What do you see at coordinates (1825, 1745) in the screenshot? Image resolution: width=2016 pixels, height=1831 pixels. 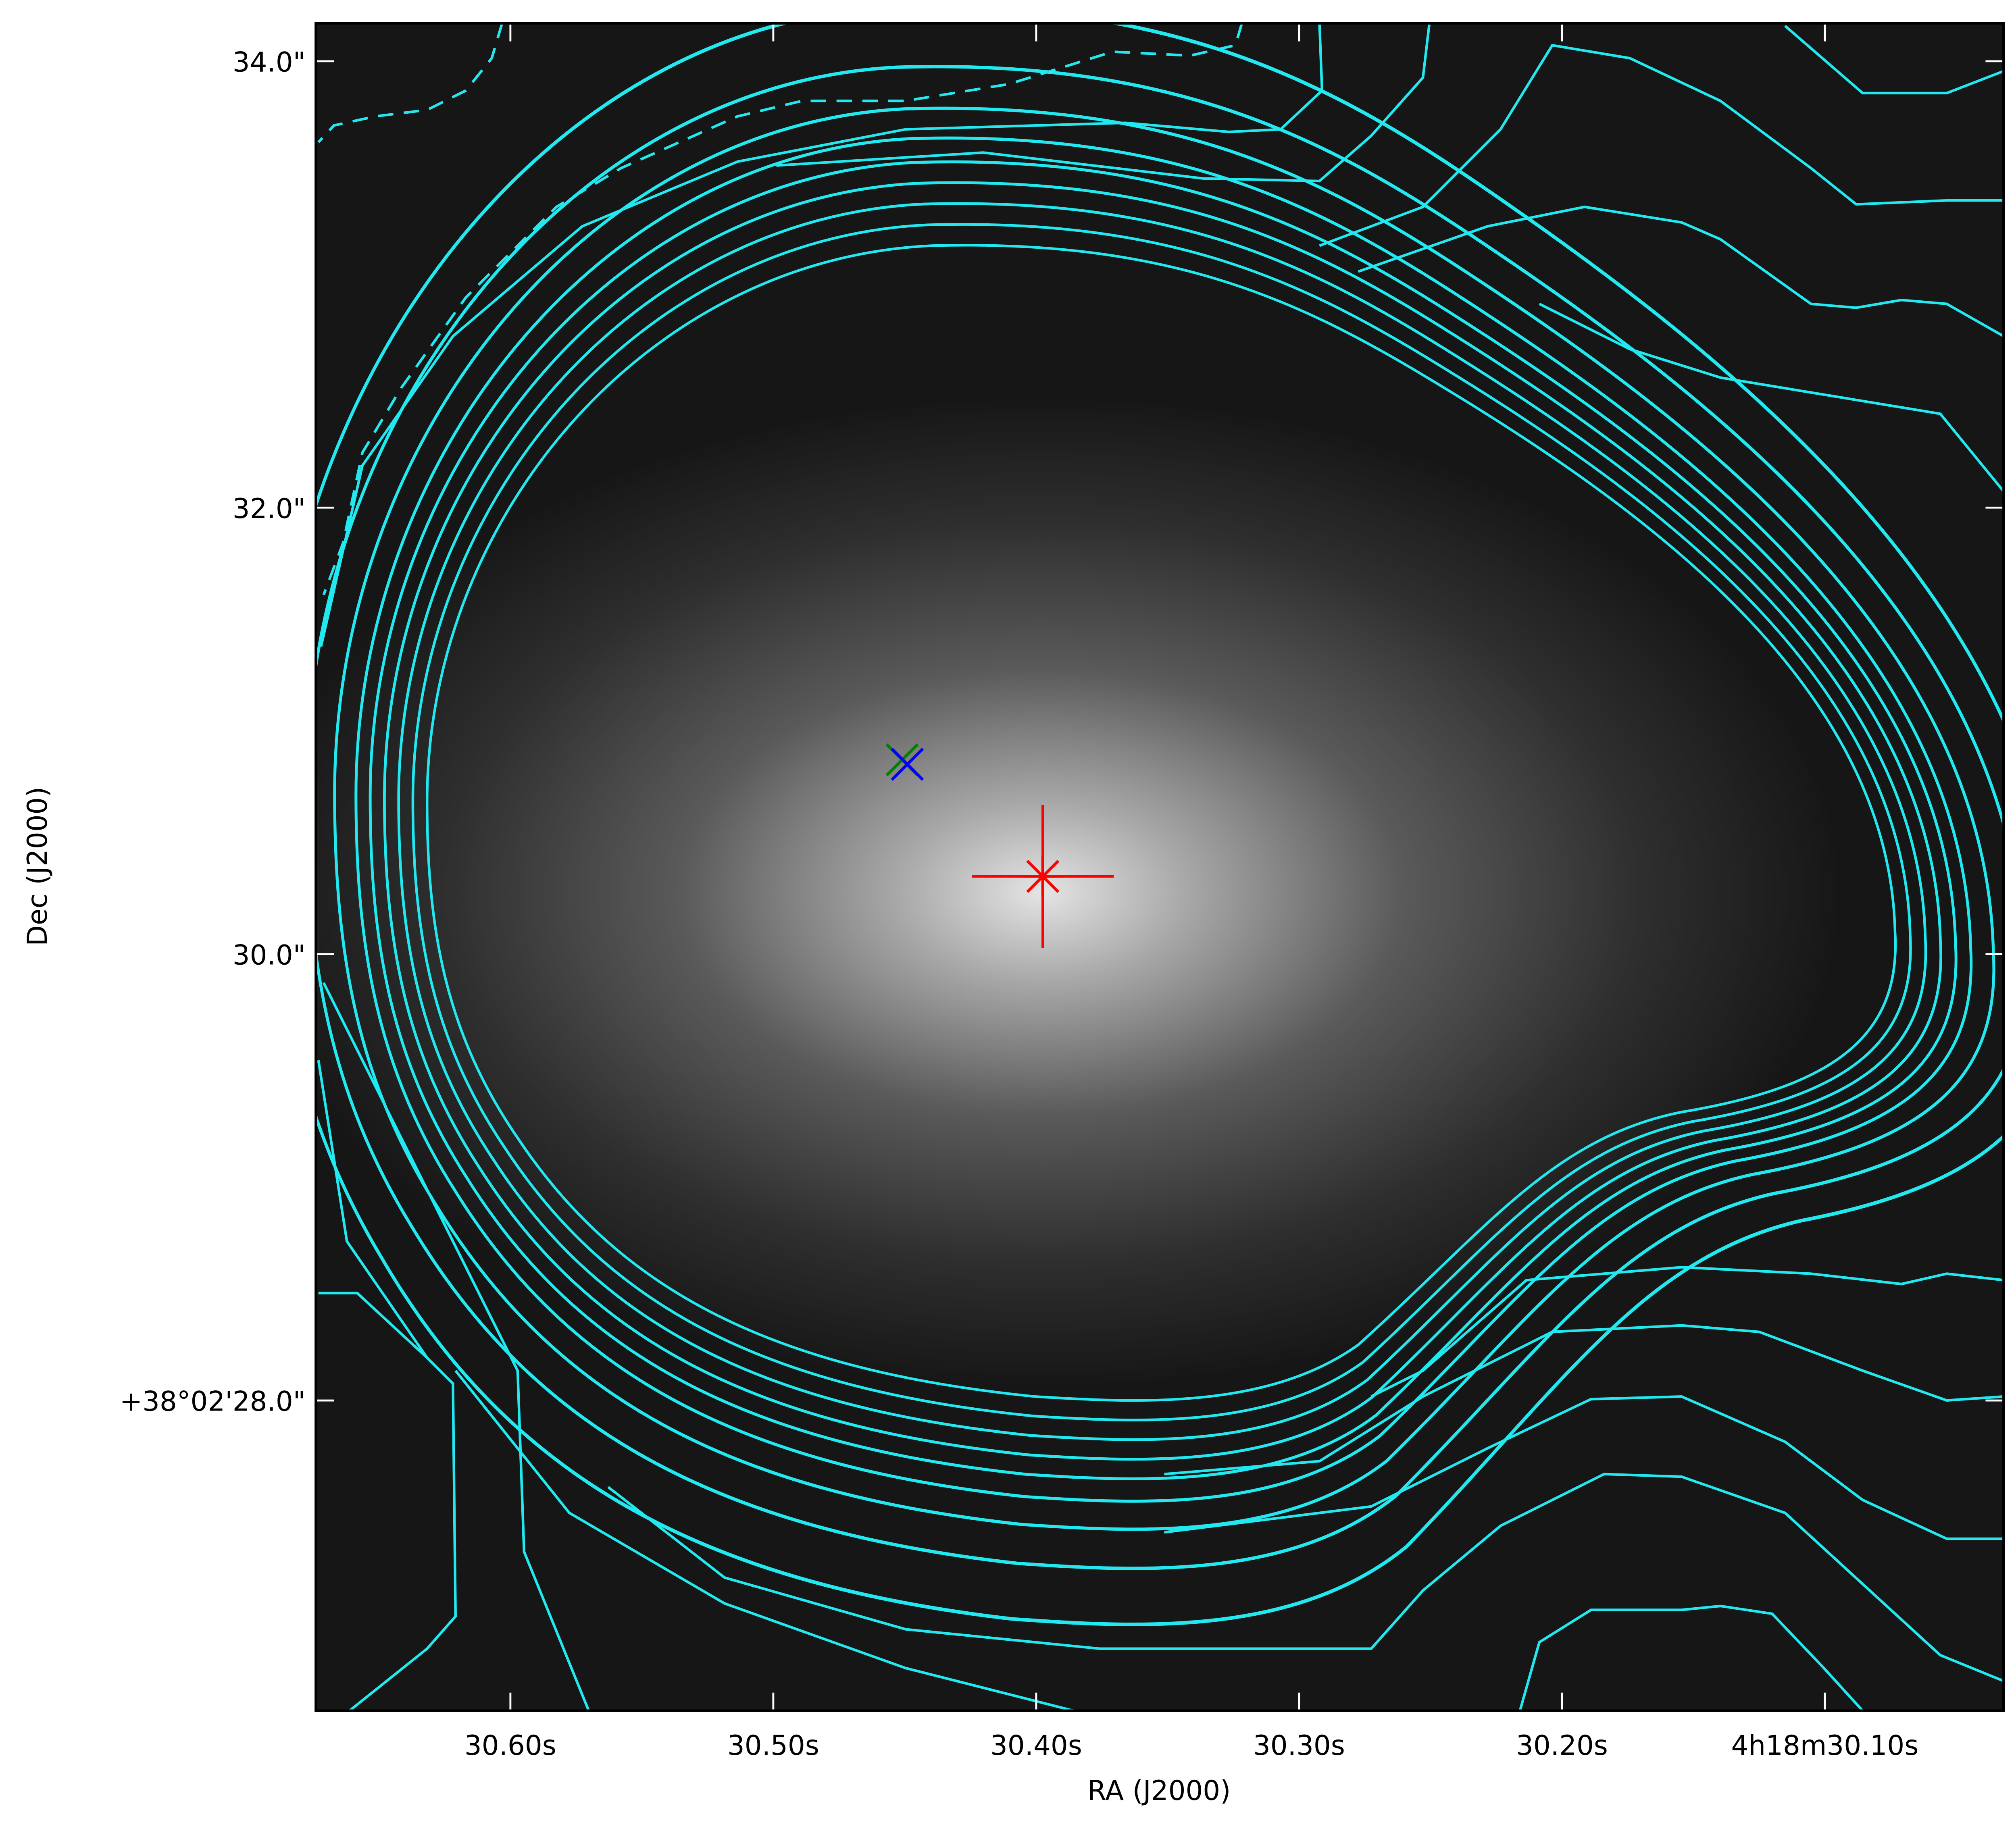 I see `x-tick-label: 4h18m30.10s` at bounding box center [1825, 1745].